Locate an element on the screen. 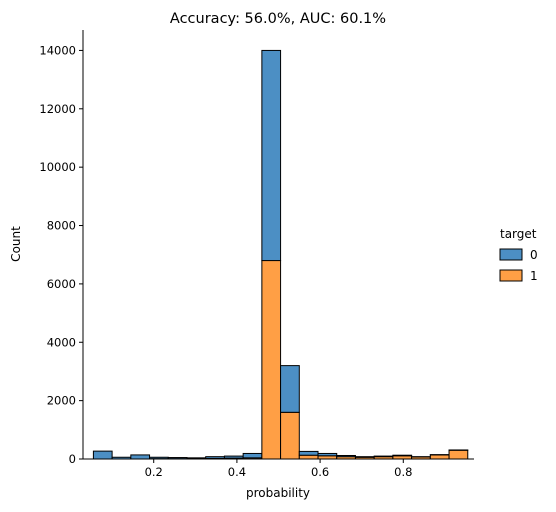  y-axis-label: Count is located at coordinates (16, 244).